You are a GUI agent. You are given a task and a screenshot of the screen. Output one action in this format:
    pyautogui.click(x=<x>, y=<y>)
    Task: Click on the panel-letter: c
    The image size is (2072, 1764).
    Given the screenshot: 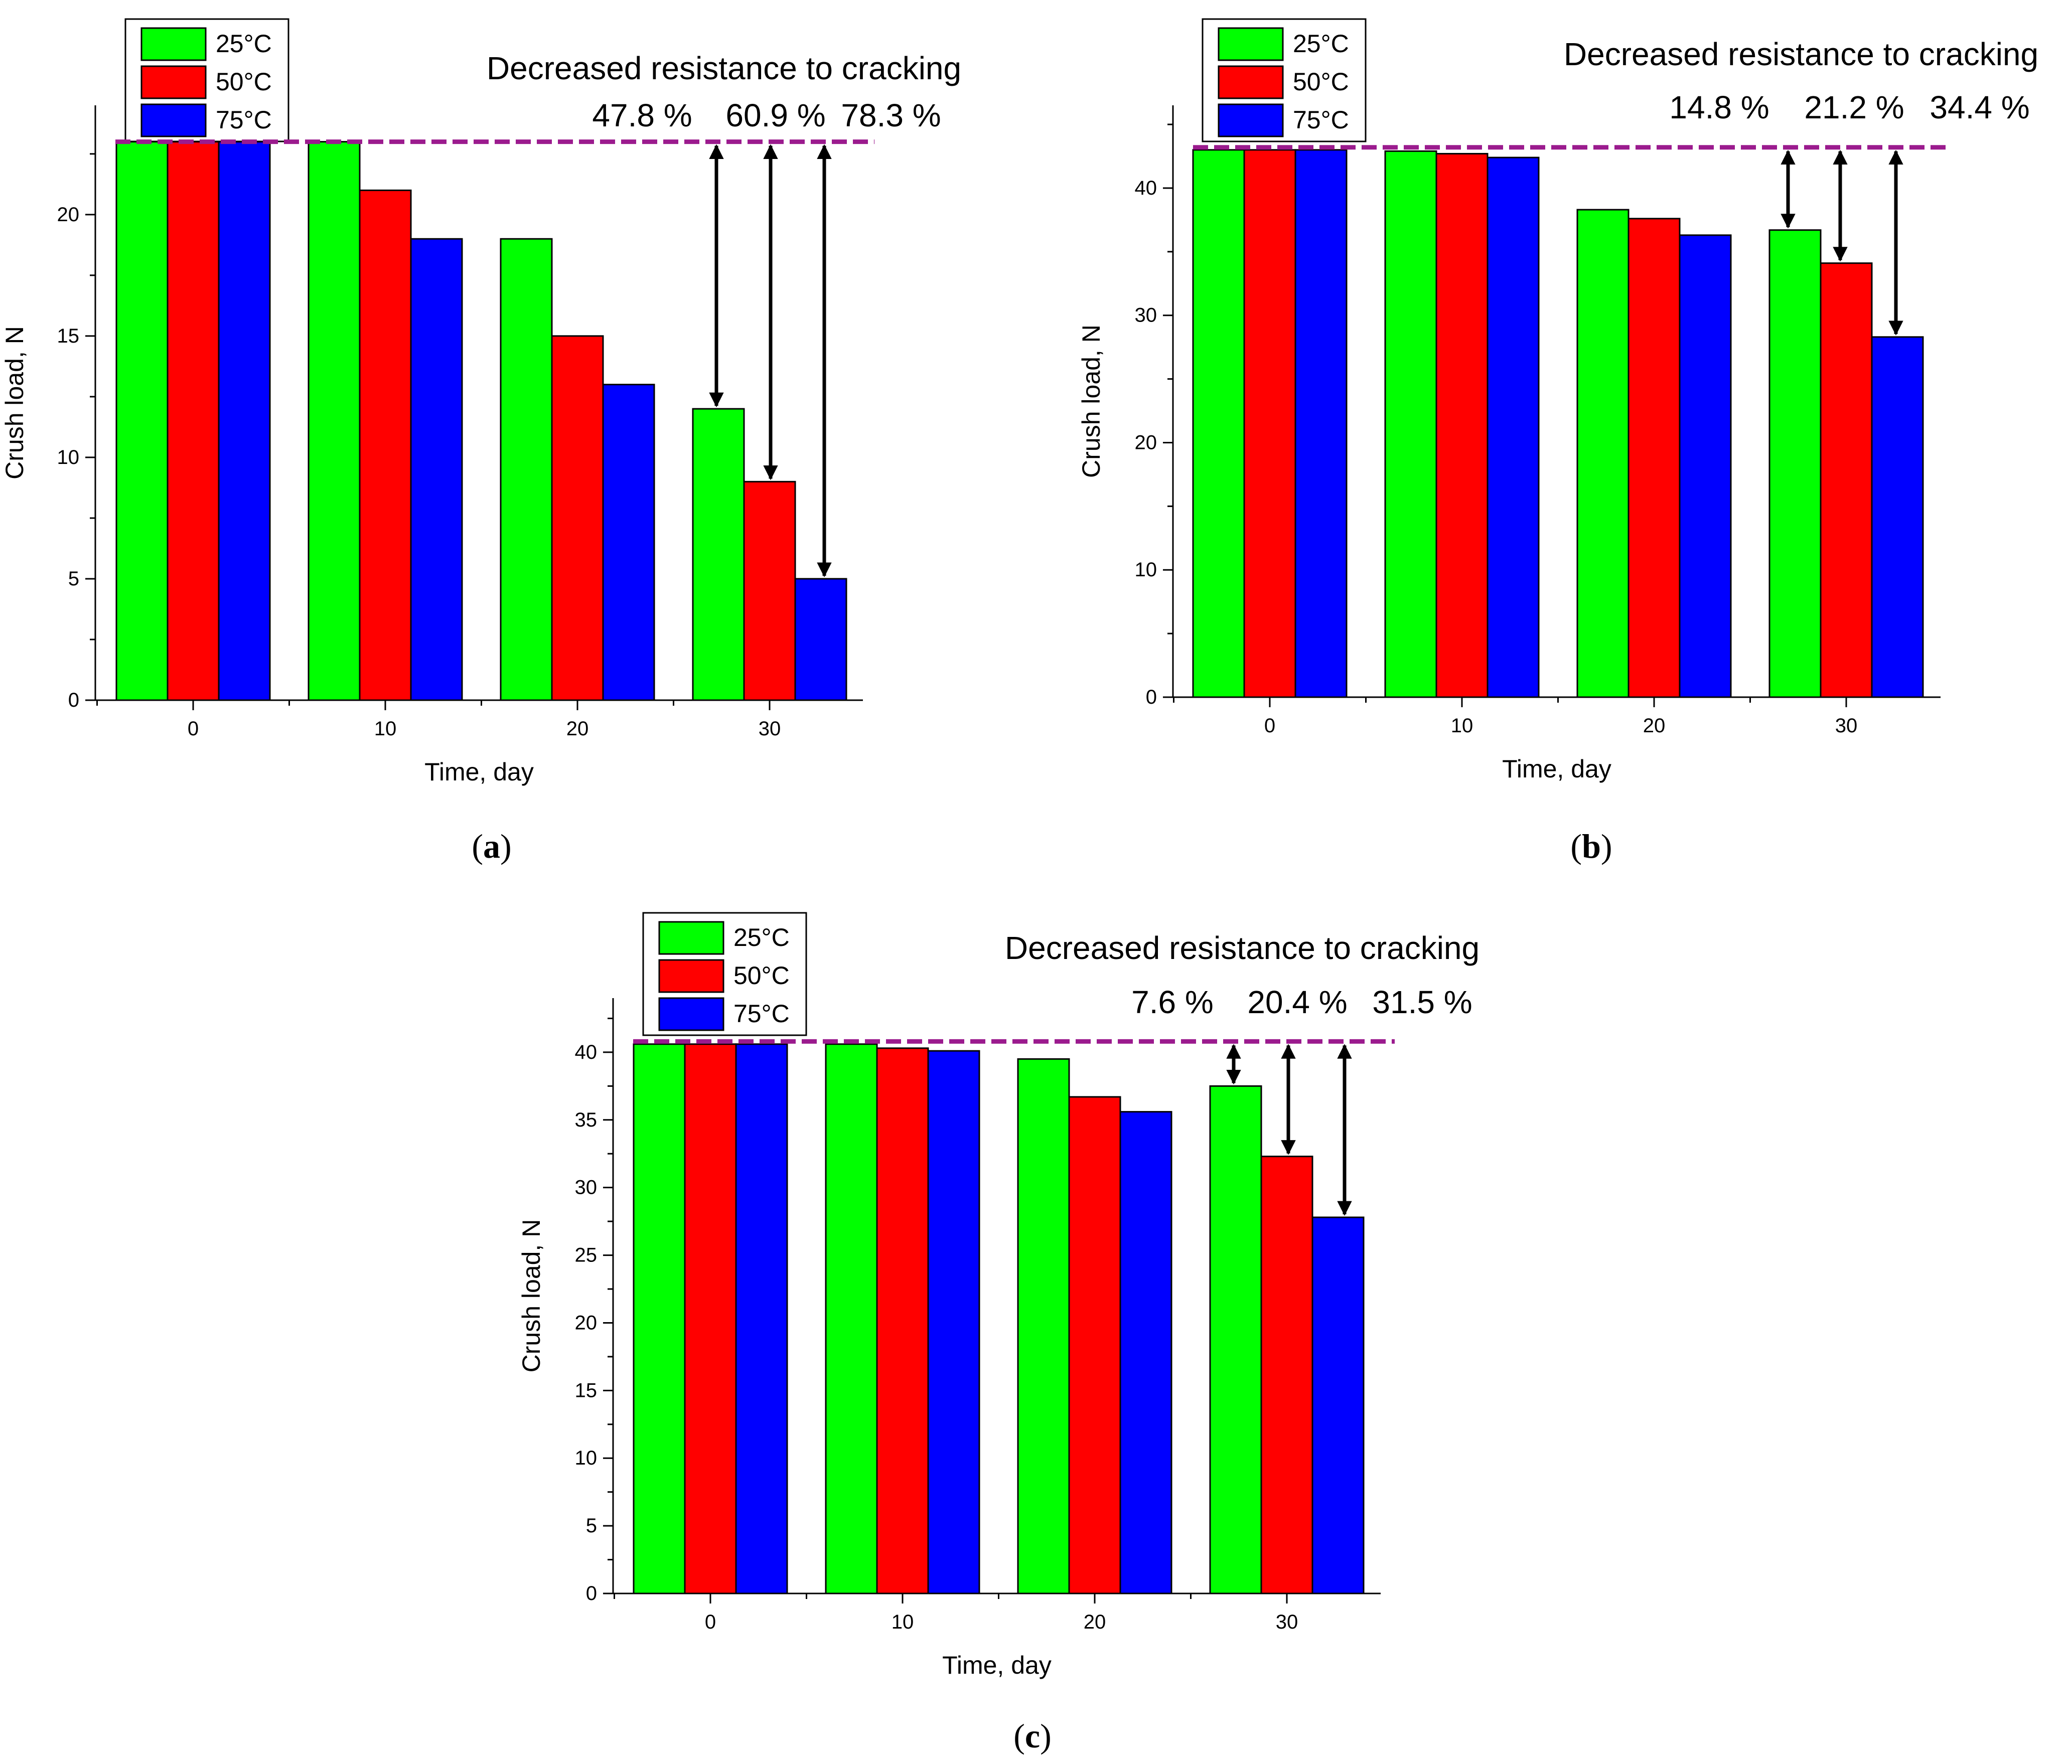 What is the action you would take?
    pyautogui.click(x=1032, y=1736)
    